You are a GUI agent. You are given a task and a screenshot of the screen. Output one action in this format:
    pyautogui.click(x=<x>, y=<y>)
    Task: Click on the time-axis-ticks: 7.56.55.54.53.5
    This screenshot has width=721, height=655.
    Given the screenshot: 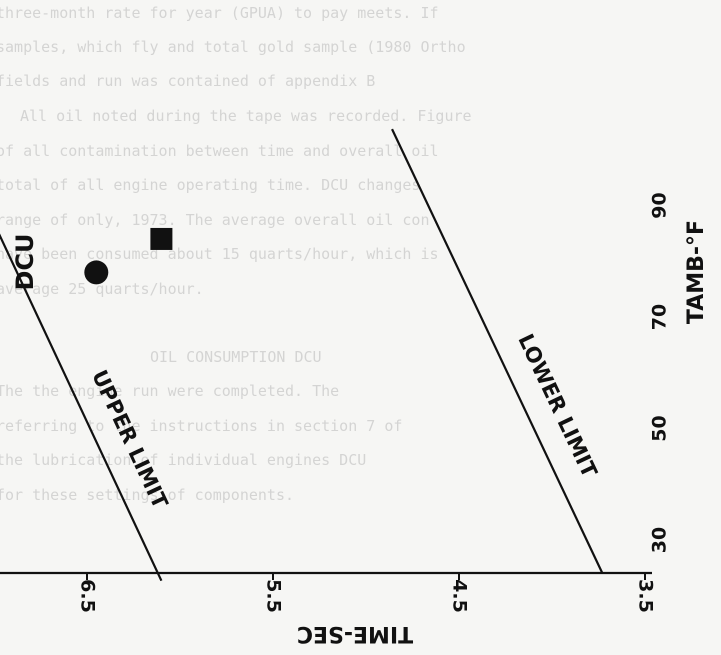 What is the action you would take?
    pyautogui.click(x=367, y=593)
    